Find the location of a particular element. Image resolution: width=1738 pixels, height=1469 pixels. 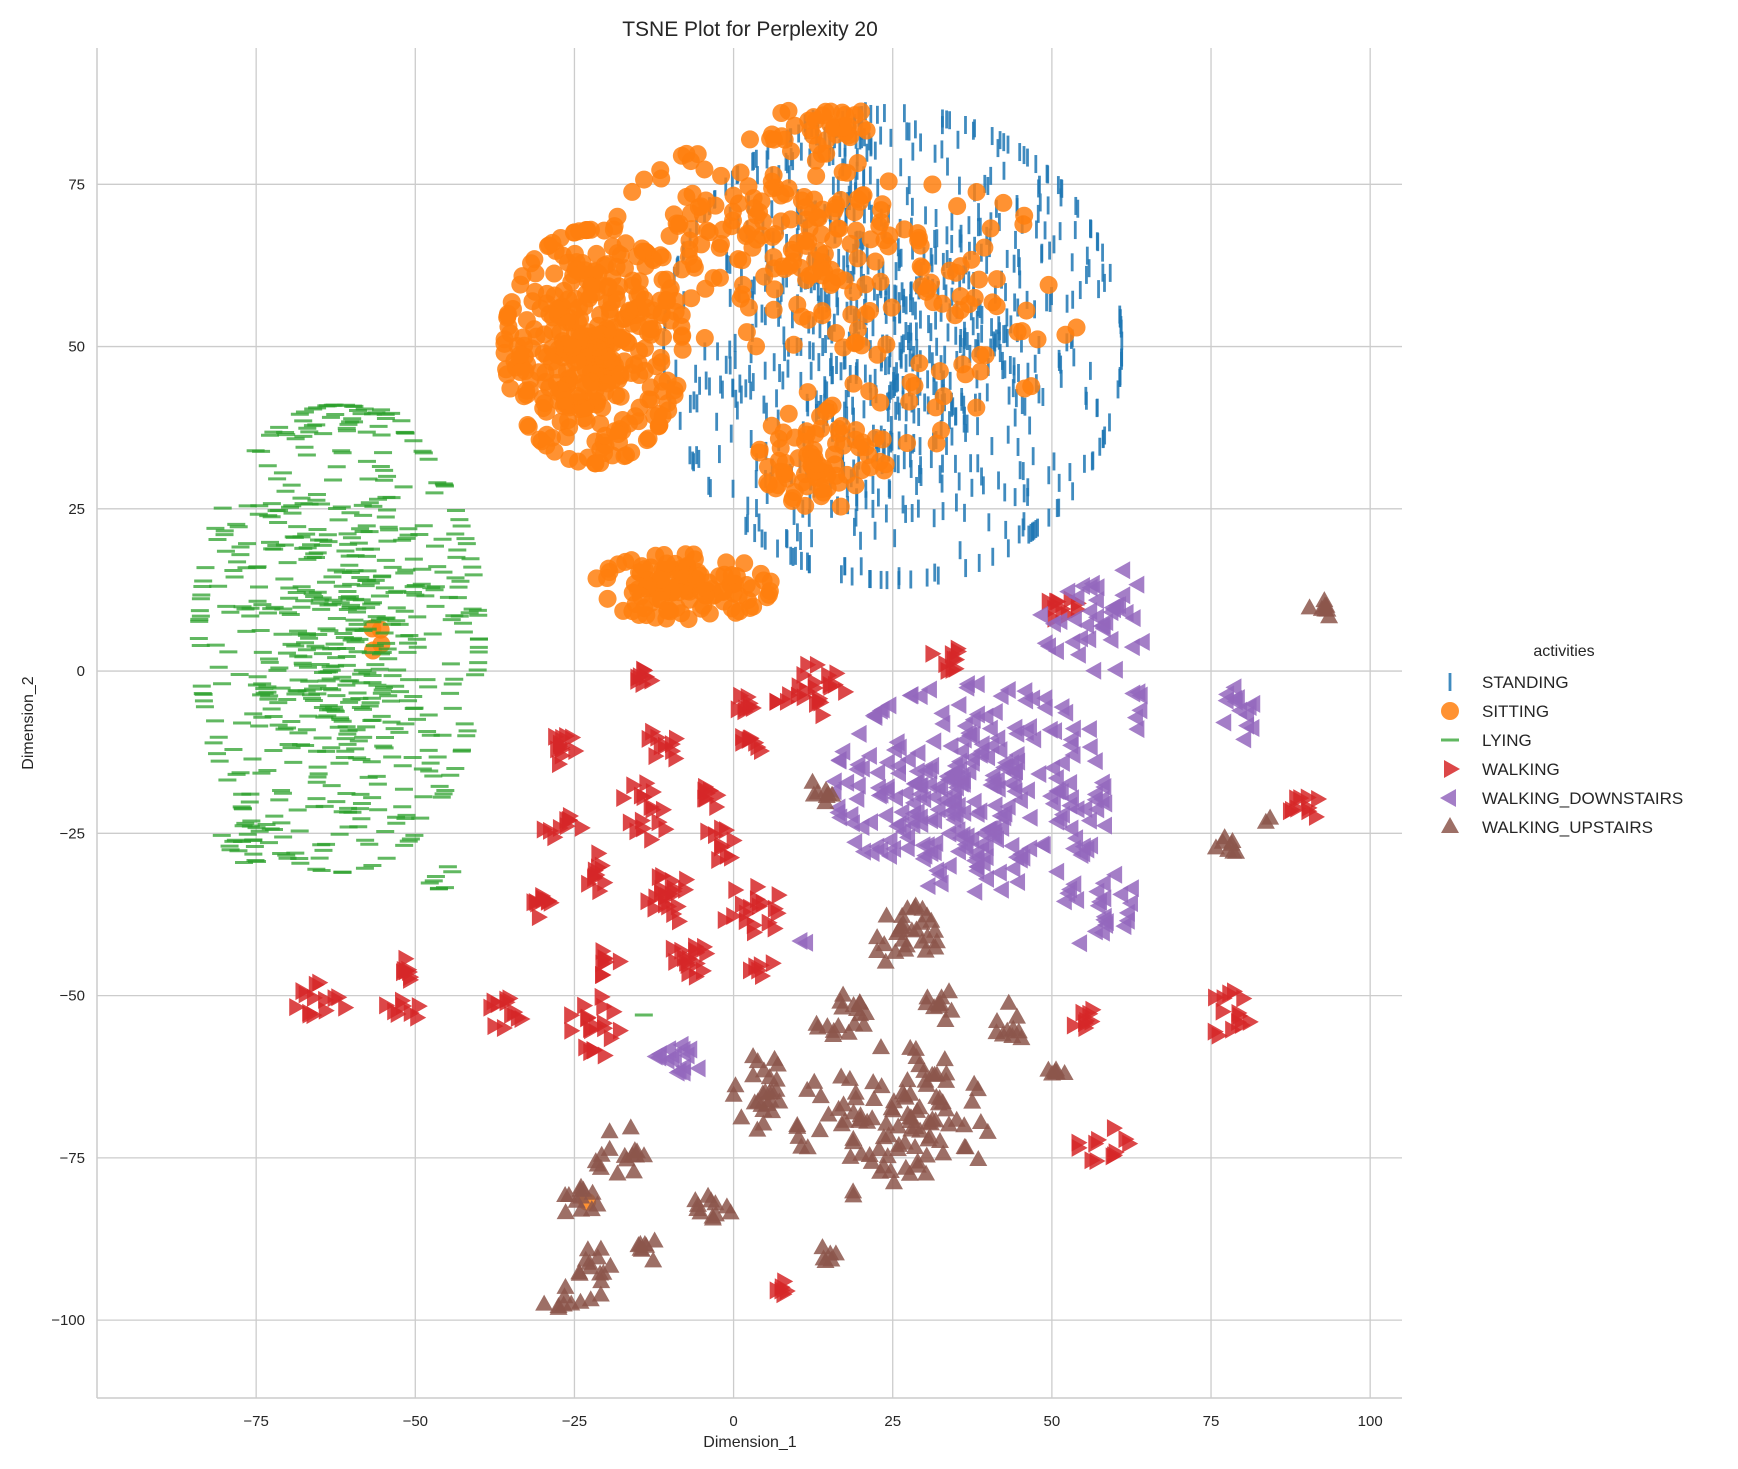

legend-marker-walking_upstairs is located at coordinates (1450, 825).